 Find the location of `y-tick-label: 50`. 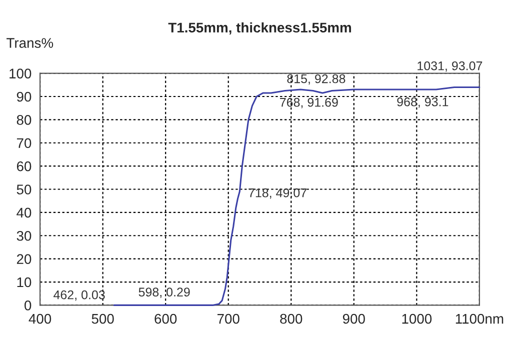

y-tick-label: 50 is located at coordinates (24, 189).